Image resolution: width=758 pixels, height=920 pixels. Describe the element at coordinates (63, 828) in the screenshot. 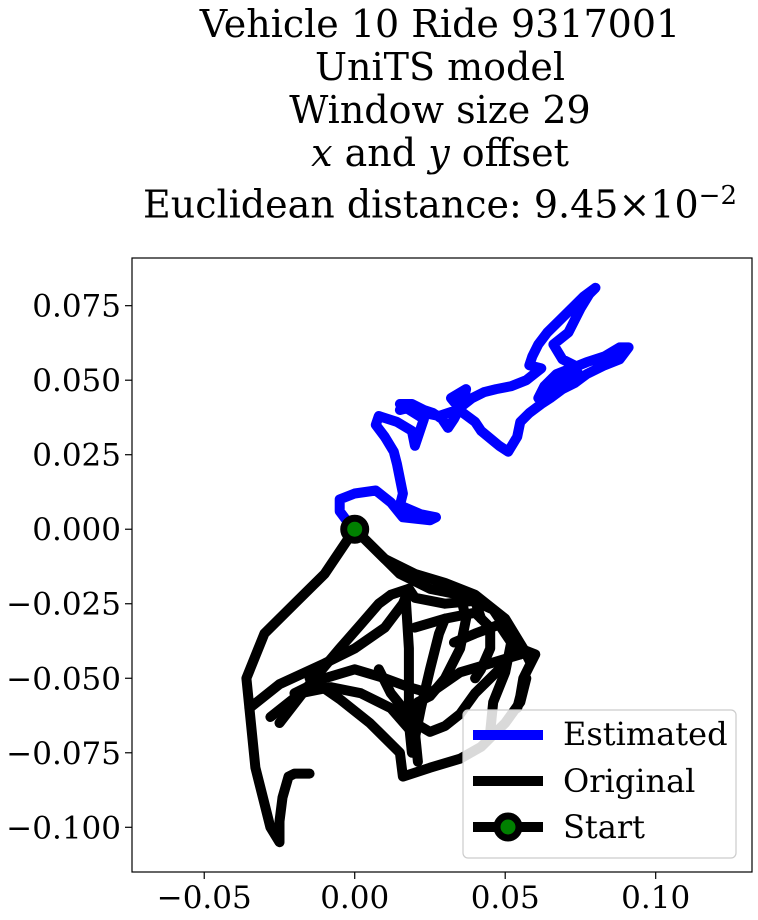

I see `y-tick-label: −0.100` at that location.